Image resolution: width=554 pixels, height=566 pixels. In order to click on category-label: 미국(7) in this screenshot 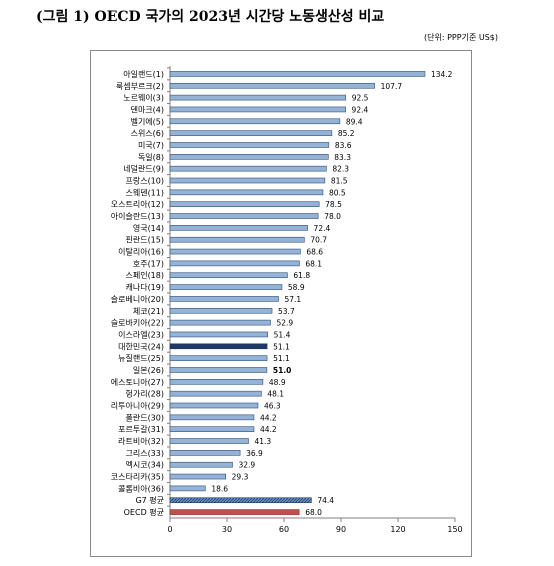, I will do `click(151, 145)`.